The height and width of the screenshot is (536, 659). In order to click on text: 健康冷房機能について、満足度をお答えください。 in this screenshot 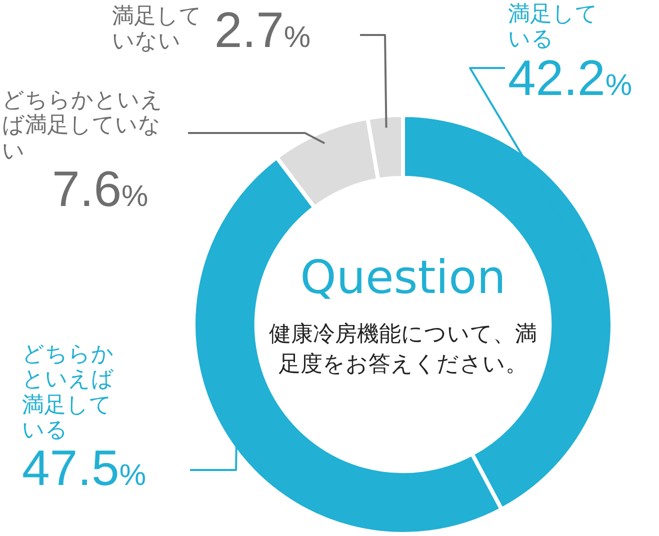, I will do `click(403, 350)`.